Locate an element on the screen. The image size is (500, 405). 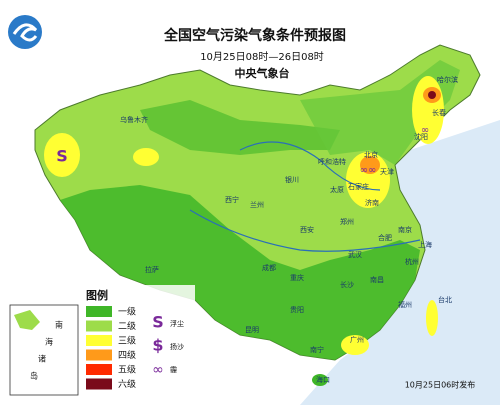
legend-label: 三级 is located at coordinates (127, 341).